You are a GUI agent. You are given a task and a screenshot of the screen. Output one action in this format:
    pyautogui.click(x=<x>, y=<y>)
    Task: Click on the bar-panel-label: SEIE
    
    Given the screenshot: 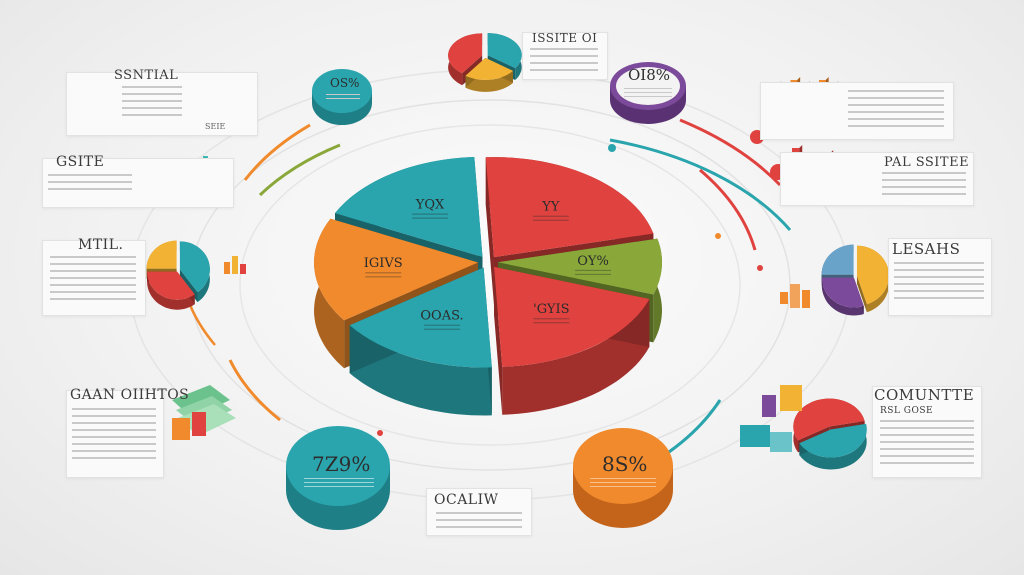 What is the action you would take?
    pyautogui.click(x=215, y=126)
    